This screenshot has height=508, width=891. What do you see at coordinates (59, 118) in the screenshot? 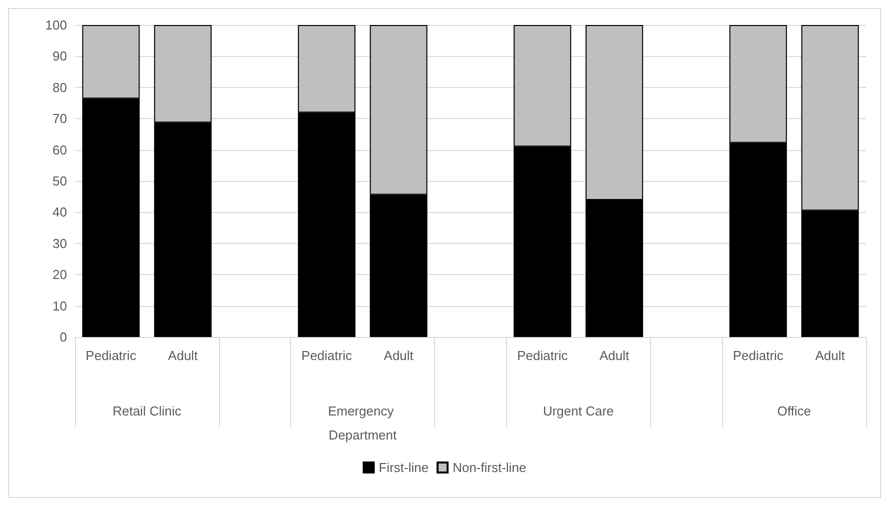
I see `y-tick-label: 70` at bounding box center [59, 118].